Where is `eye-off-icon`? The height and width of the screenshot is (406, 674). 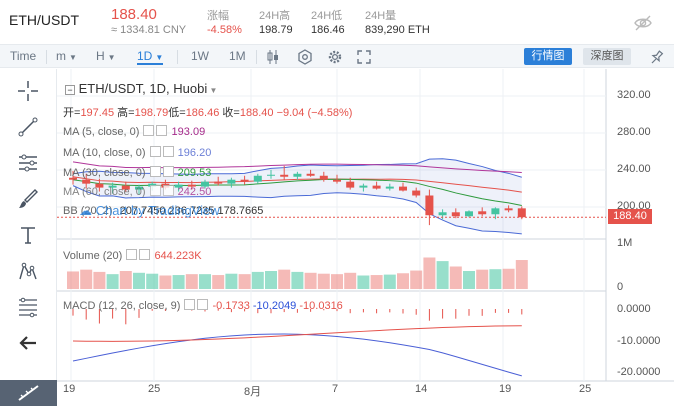
eye-off-icon is located at coordinates (643, 23).